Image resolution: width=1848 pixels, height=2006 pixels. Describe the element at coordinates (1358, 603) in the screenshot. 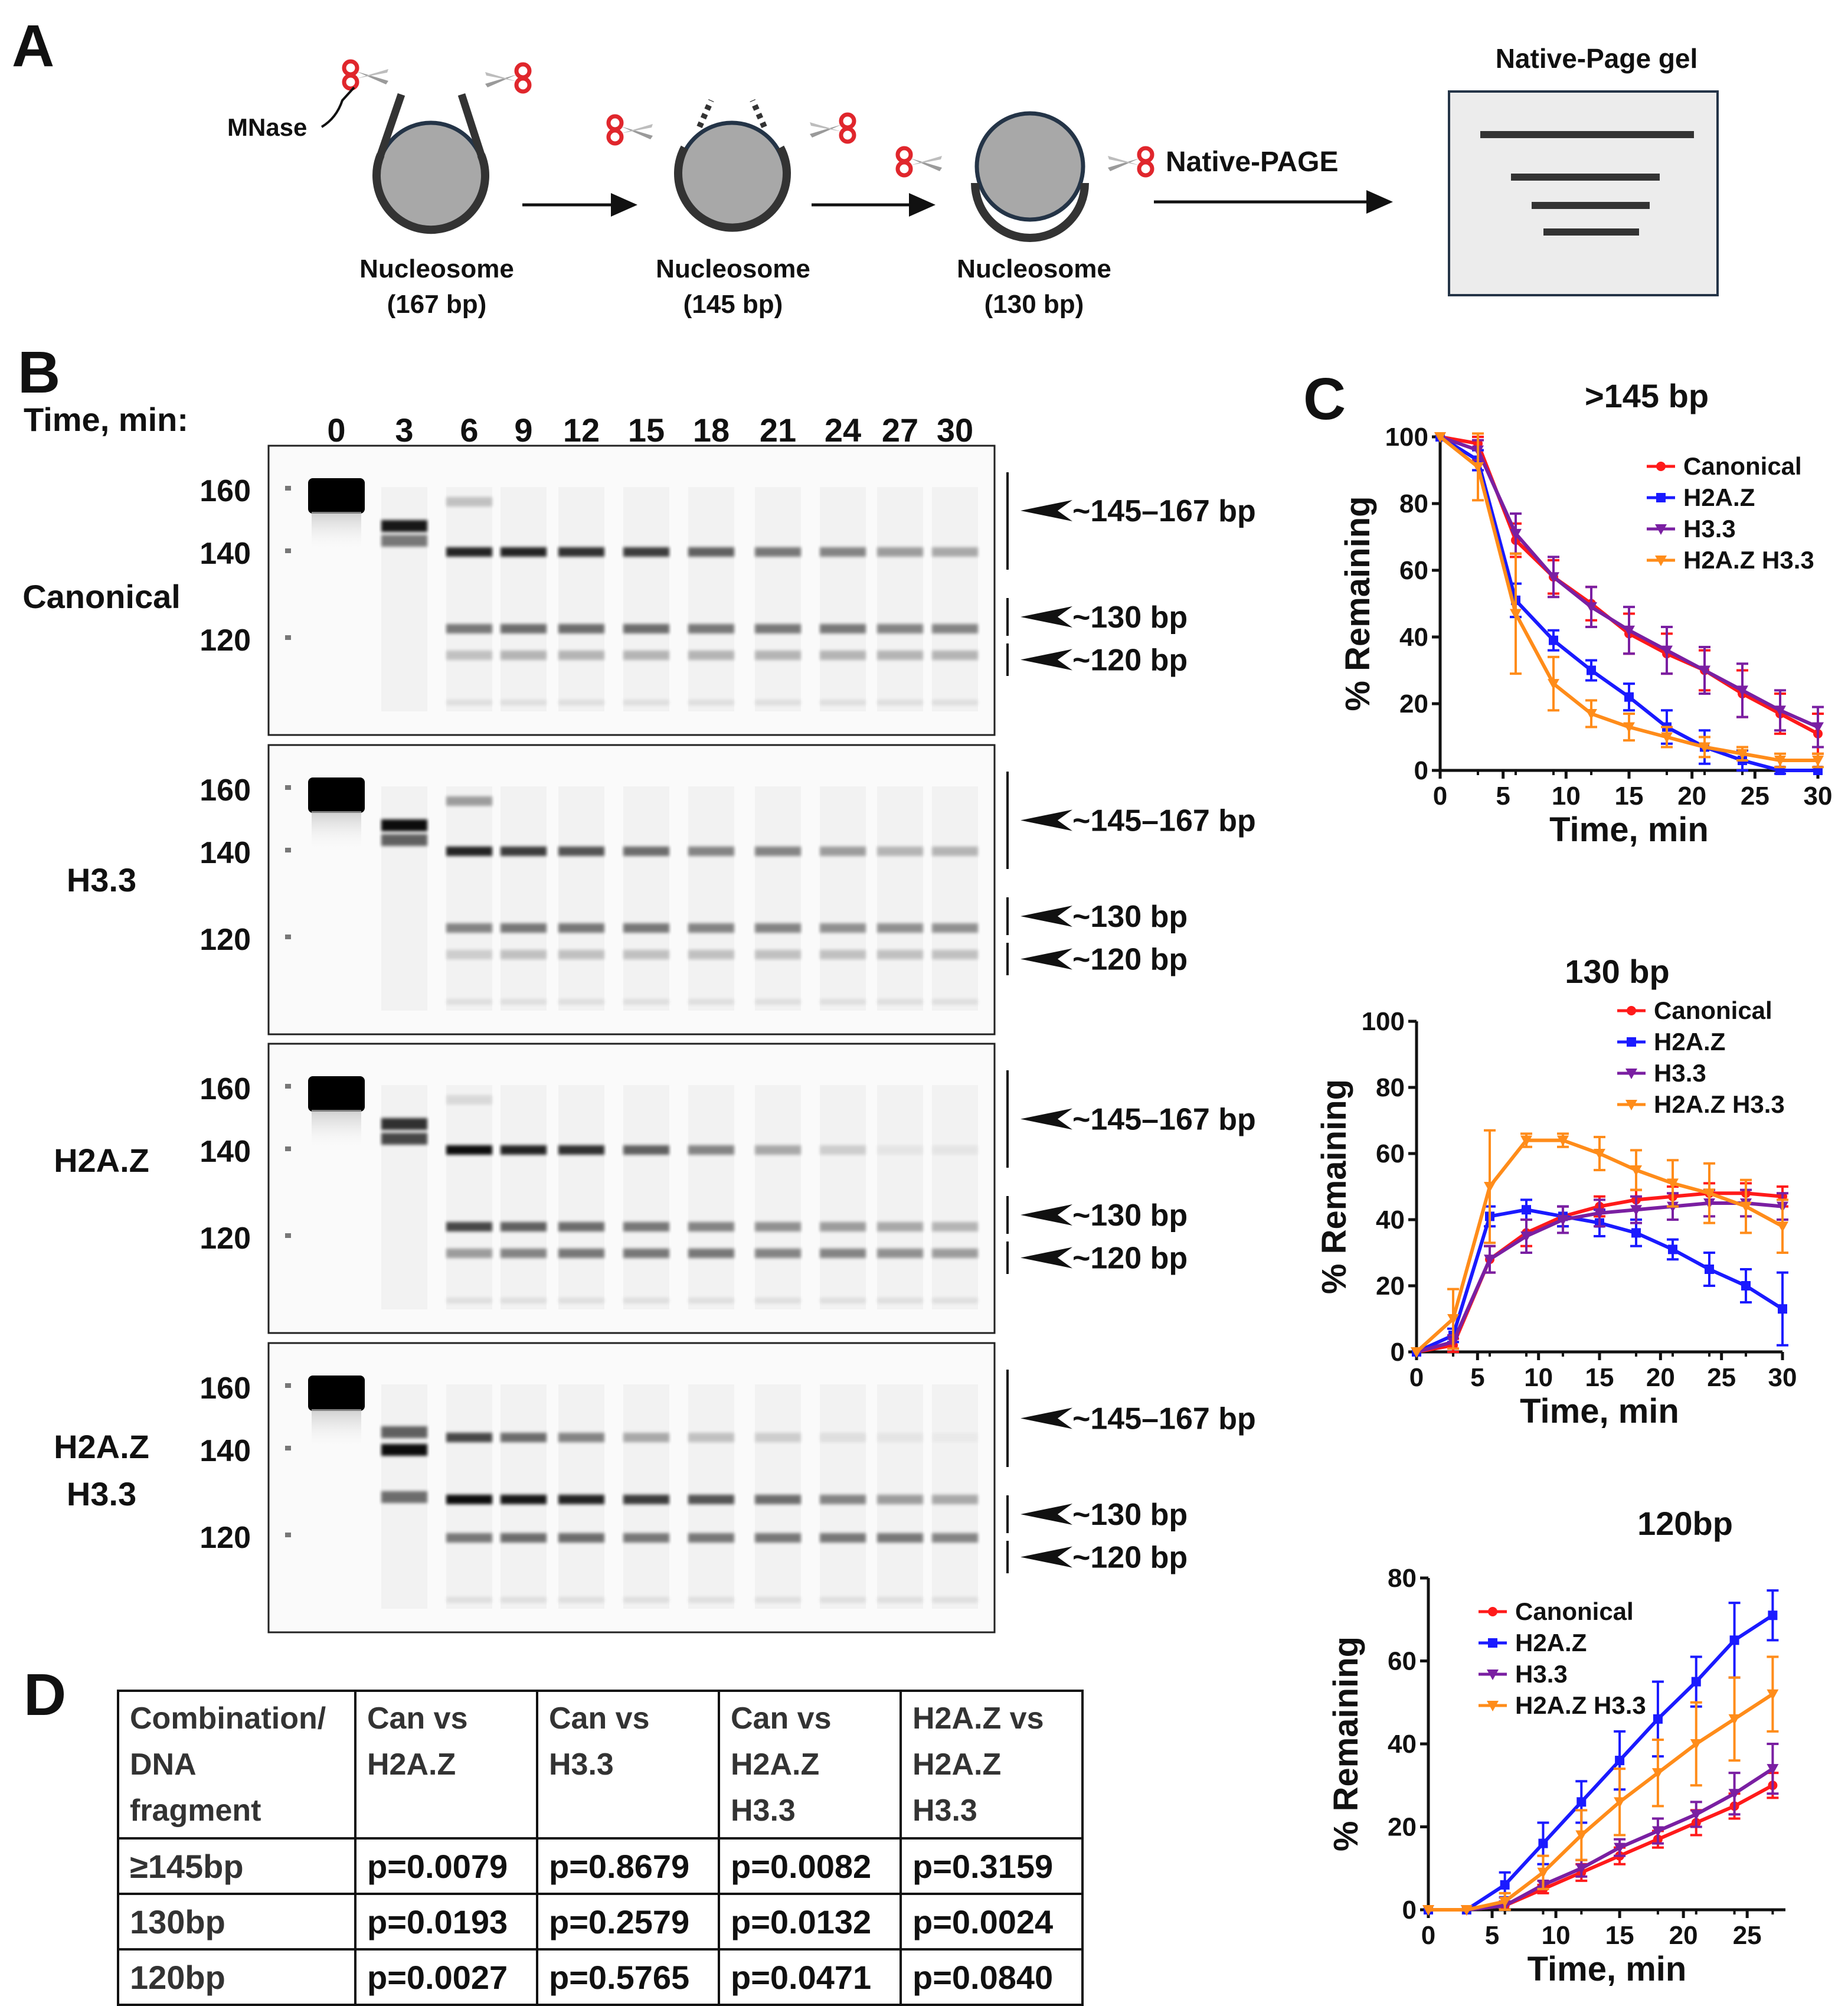

I see `y-axis-label: % Remaining` at that location.